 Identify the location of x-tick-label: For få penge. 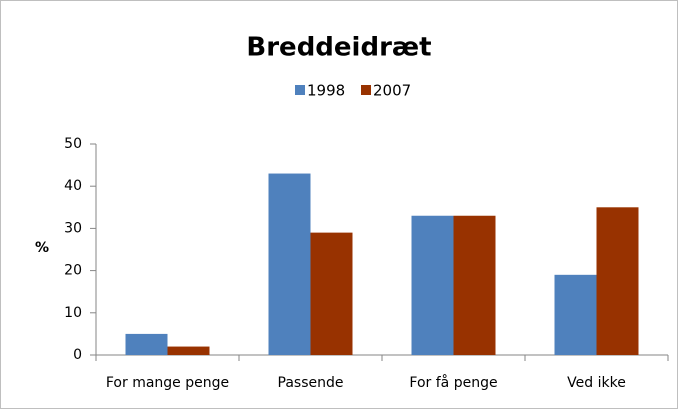
(453, 382).